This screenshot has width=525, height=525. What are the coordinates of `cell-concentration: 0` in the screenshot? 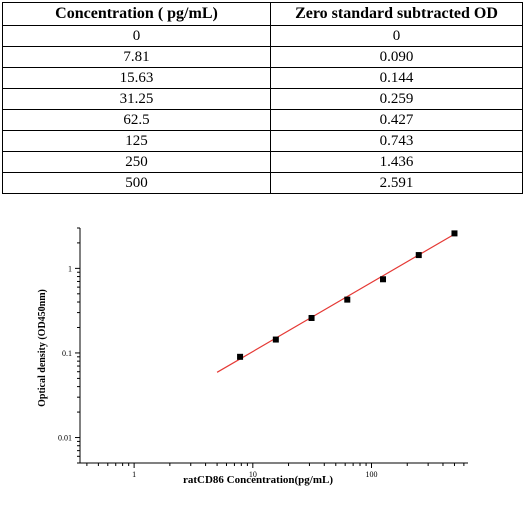 It's located at (136, 36).